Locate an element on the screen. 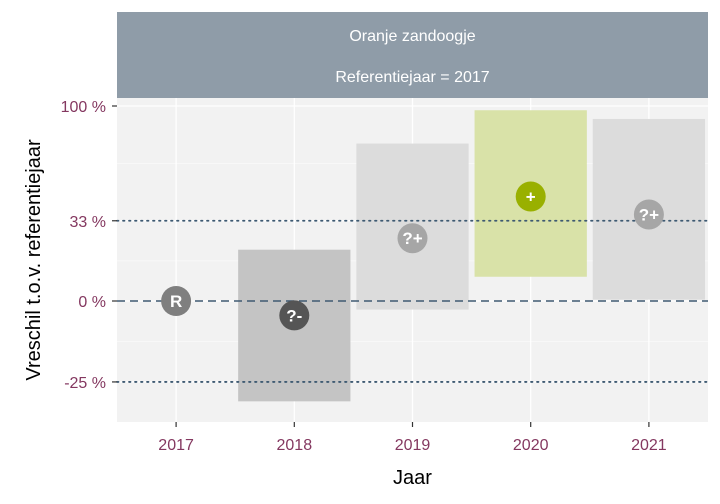 This screenshot has width=720, height=504. point-label-2021: ?+ is located at coordinates (649, 214).